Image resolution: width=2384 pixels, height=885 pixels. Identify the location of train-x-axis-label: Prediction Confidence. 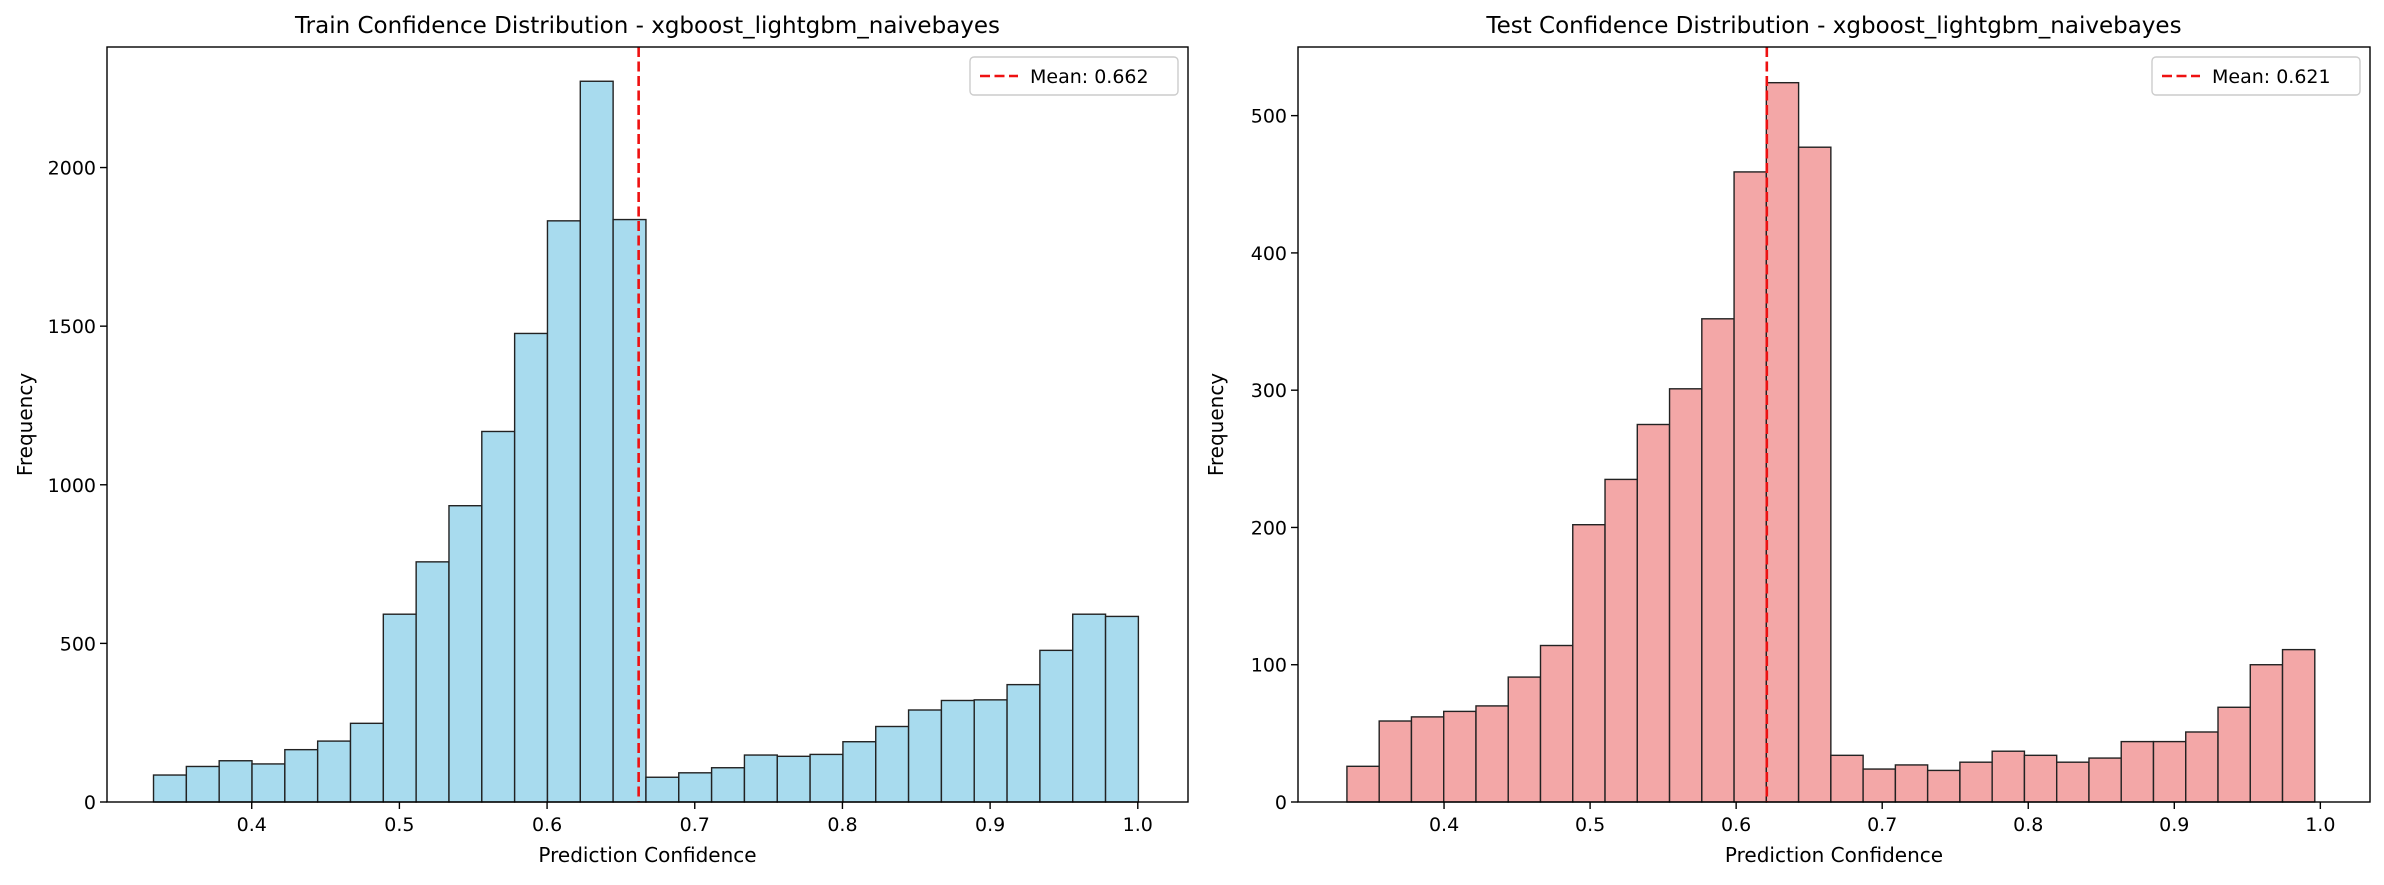
(647, 855).